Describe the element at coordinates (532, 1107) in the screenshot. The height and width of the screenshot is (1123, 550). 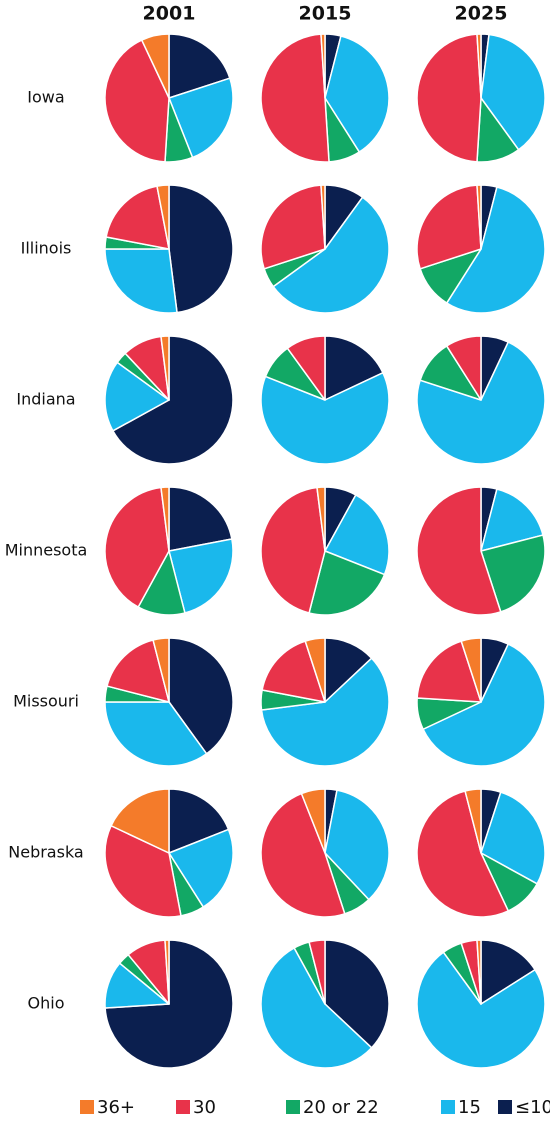
I see `legend-label: ≤10` at that location.